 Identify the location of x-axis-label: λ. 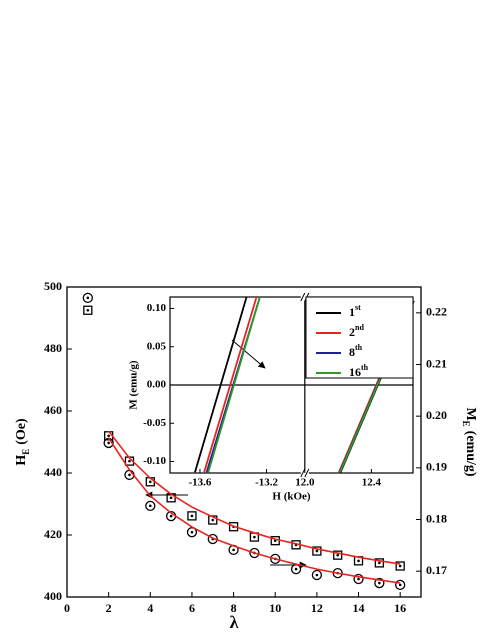
(234, 622).